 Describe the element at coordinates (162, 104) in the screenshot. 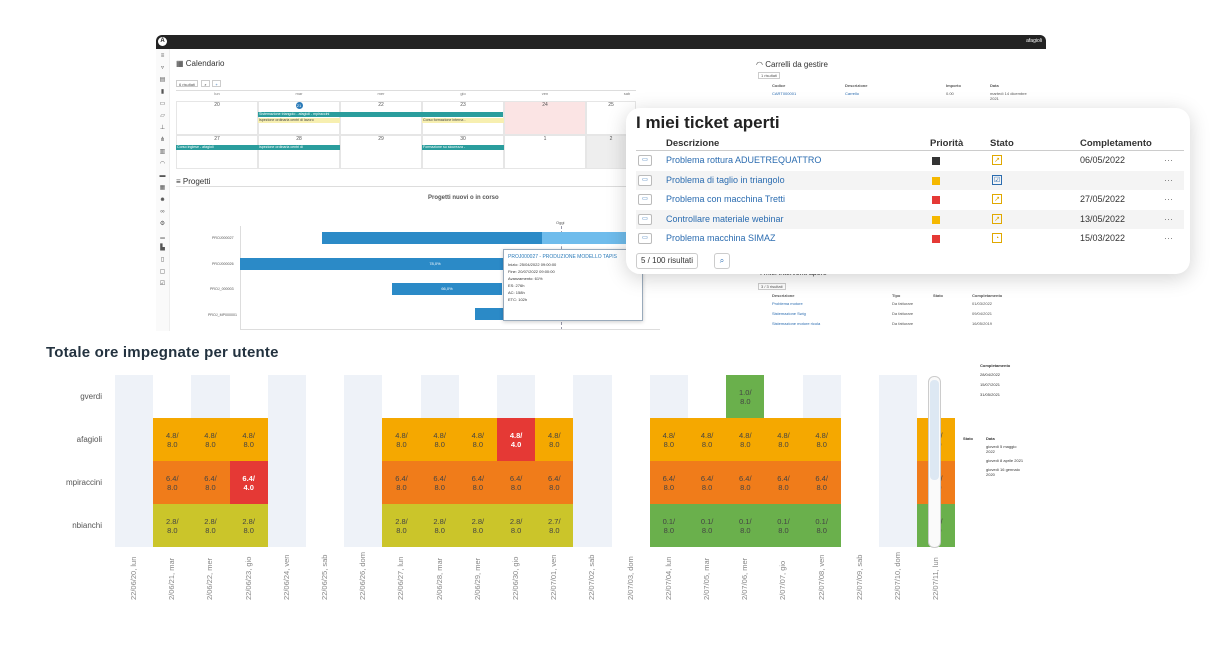

I see `box-icon: ▭` at that location.